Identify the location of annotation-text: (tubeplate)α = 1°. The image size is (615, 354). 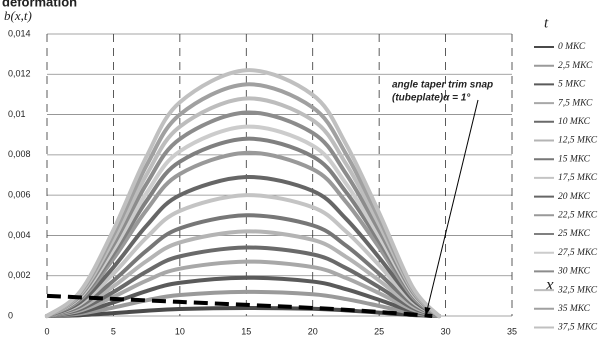
(431, 98).